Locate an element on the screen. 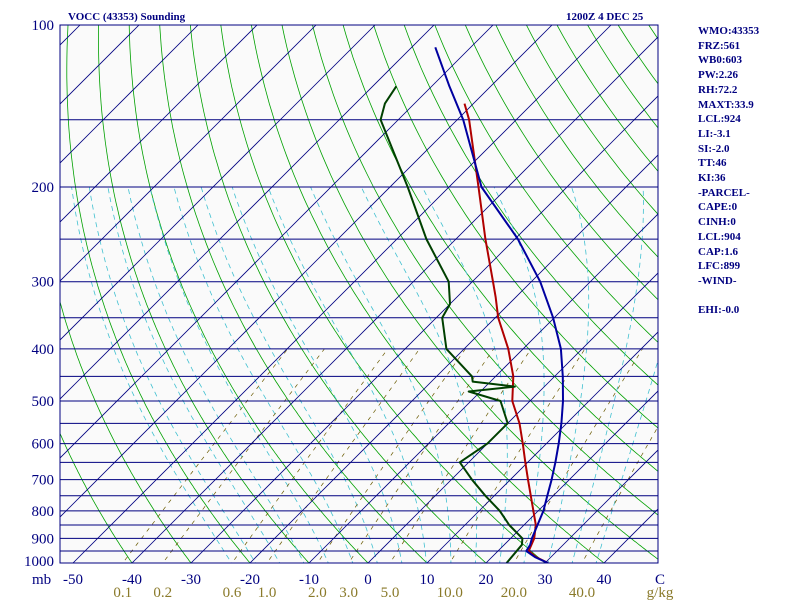  pressure-tick-label: 400 is located at coordinates (43, 350).